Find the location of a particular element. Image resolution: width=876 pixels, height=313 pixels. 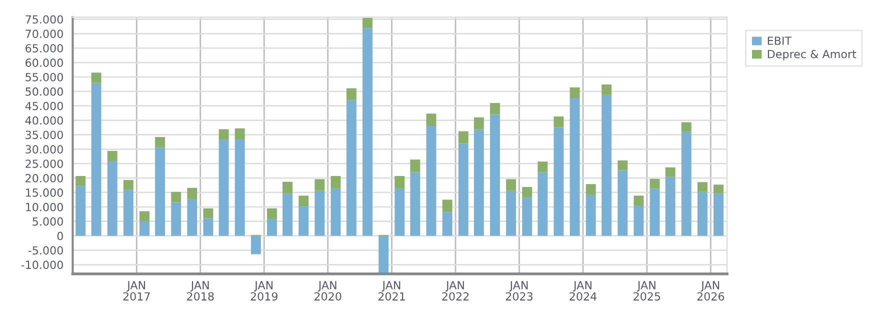

x-tick-label: JAN 2019 is located at coordinates (264, 291).